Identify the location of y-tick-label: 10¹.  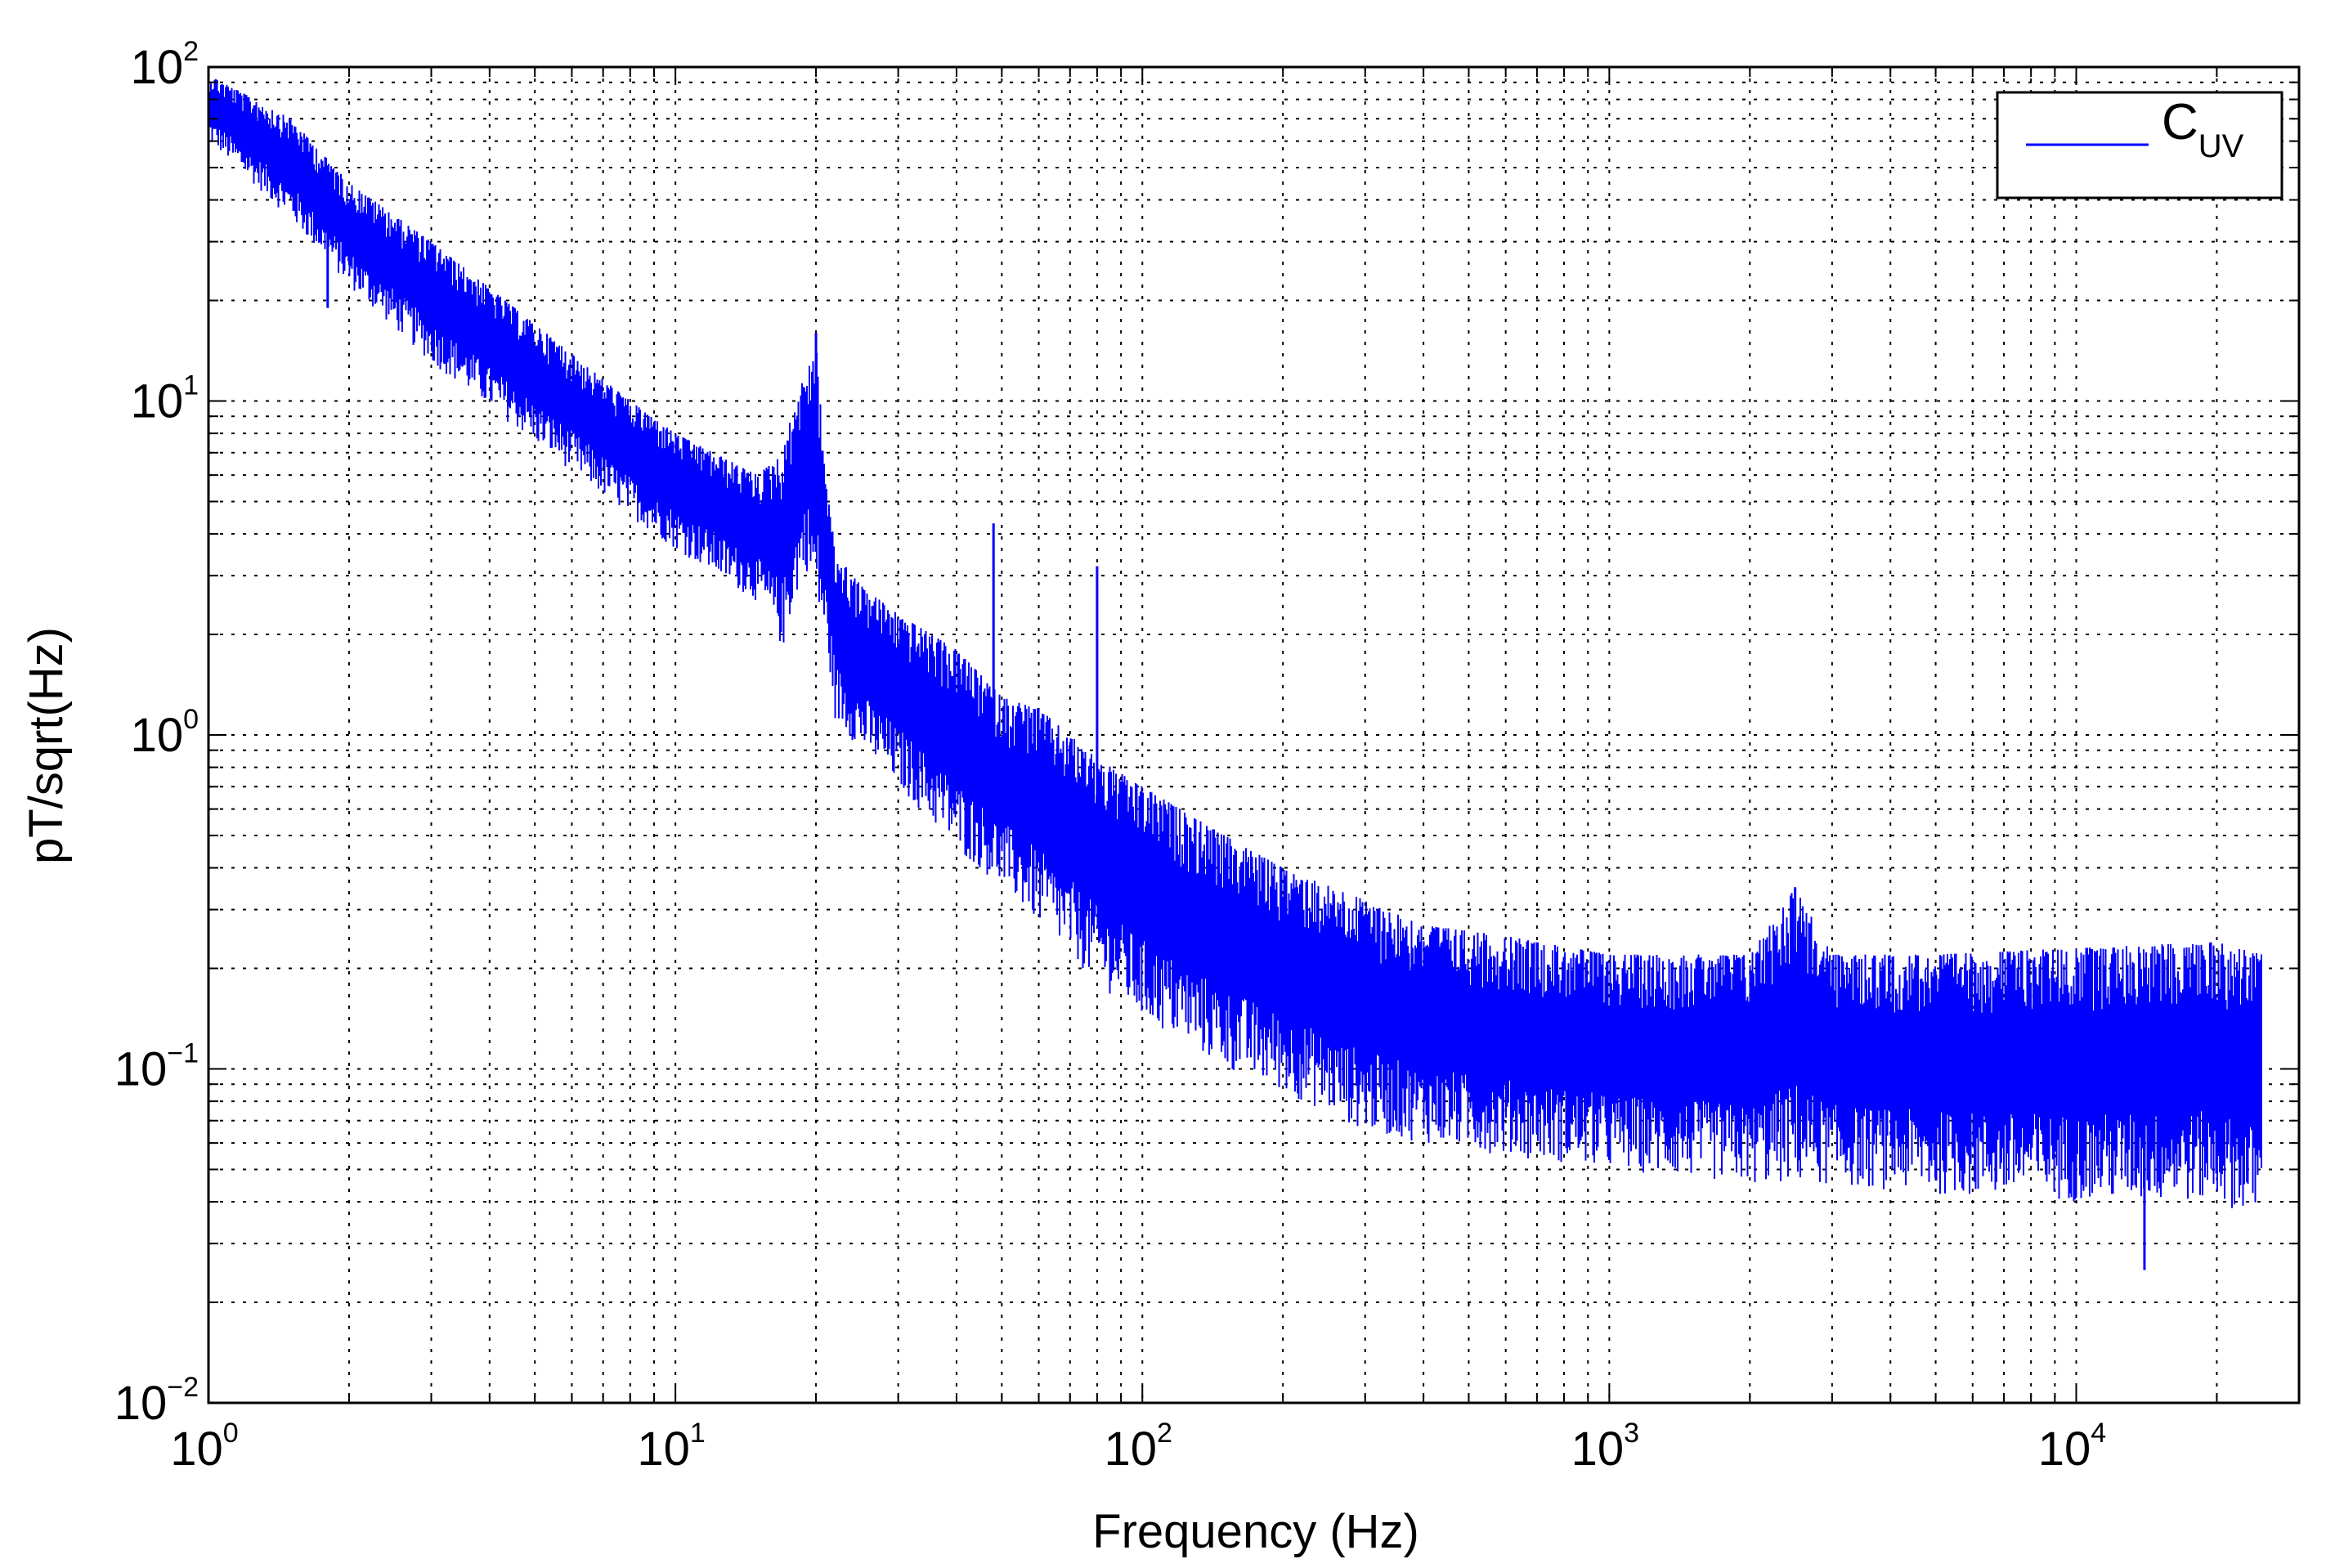
(165, 399).